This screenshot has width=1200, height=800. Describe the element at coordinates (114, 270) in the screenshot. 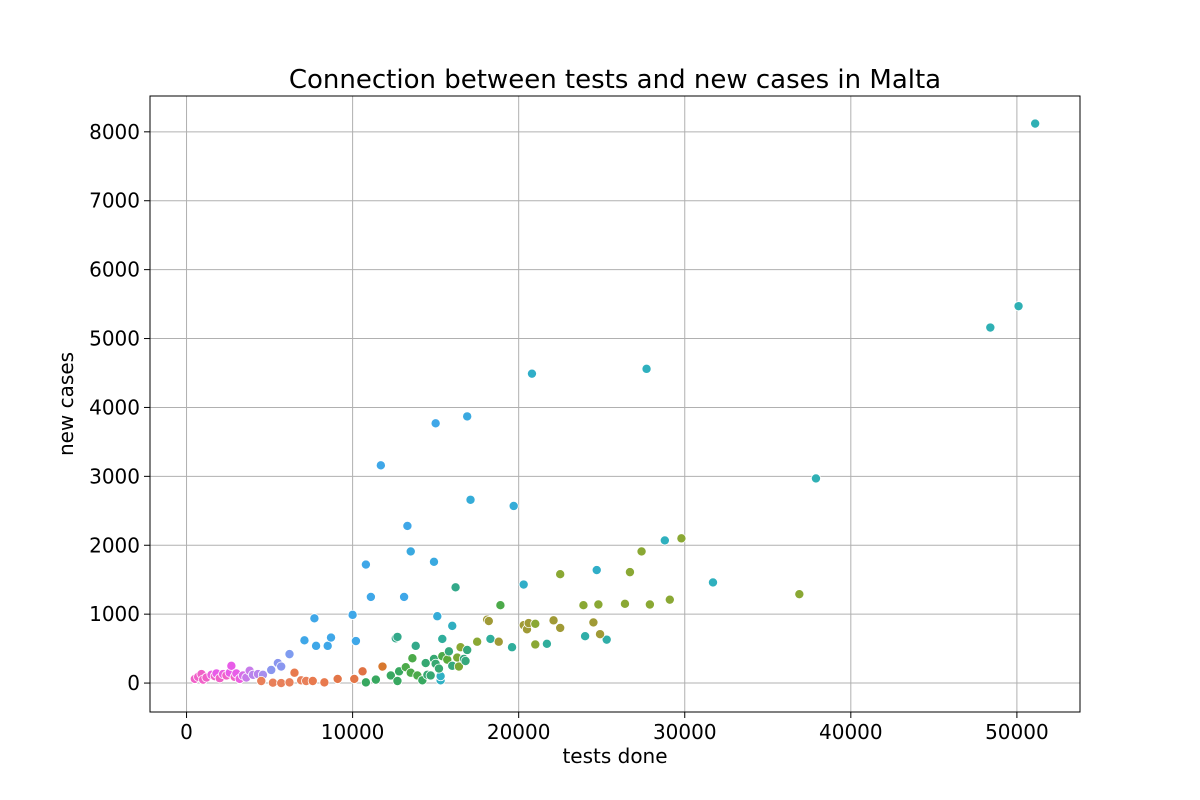

I see `y-tick-label: 6000` at that location.